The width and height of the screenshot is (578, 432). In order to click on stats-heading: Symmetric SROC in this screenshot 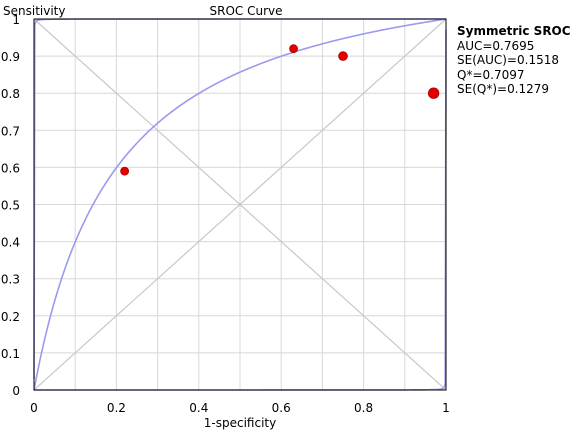, I will do `click(514, 31)`.